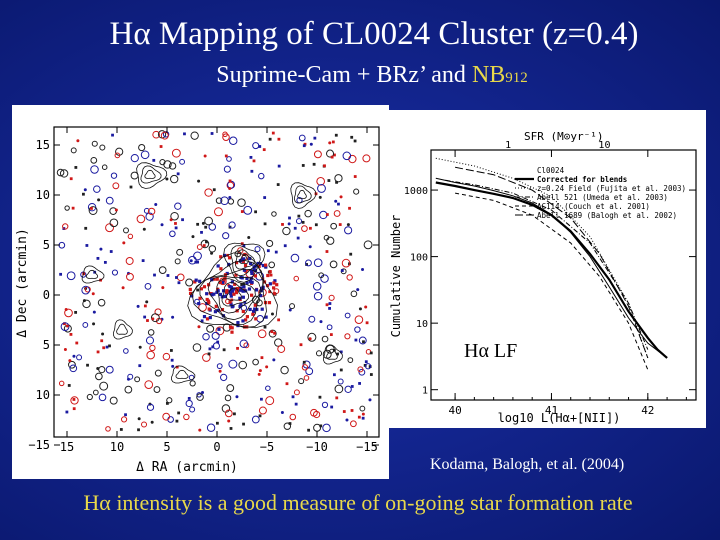 This screenshot has width=720, height=540. I want to click on lf-x-axis-label: log10 L(Hα+[NII]), so click(559, 418).